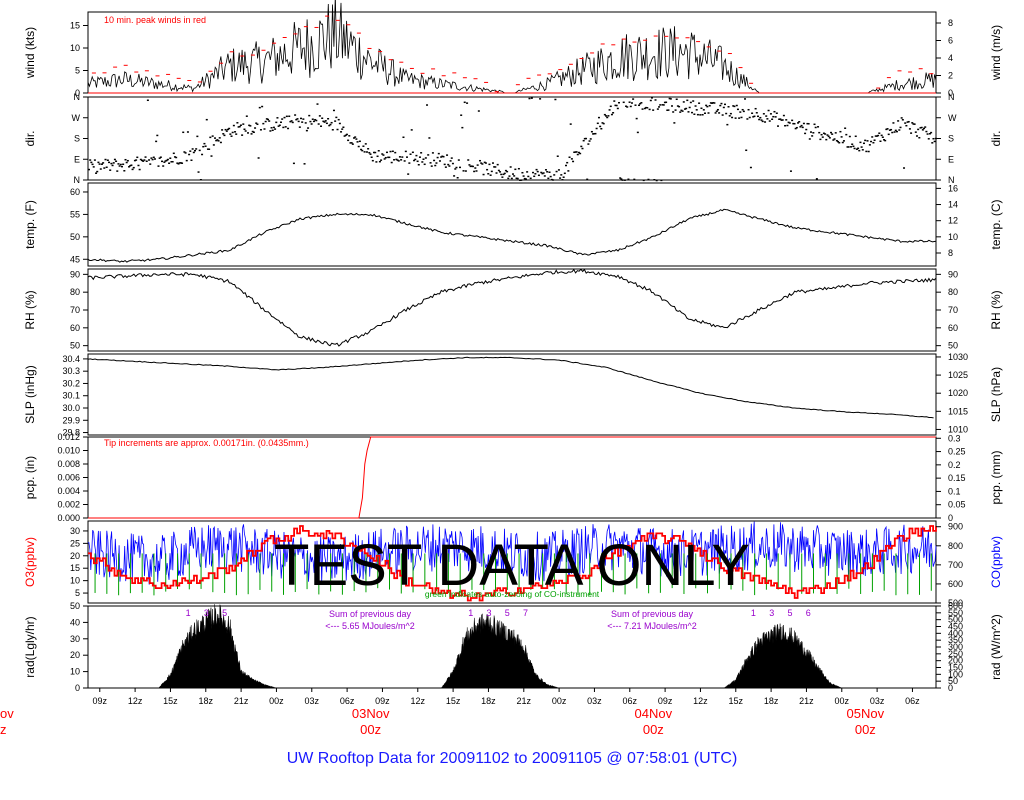 This screenshot has width=1024, height=800. Describe the element at coordinates (75, 531) in the screenshot. I see `y-tick-label: 30` at that location.